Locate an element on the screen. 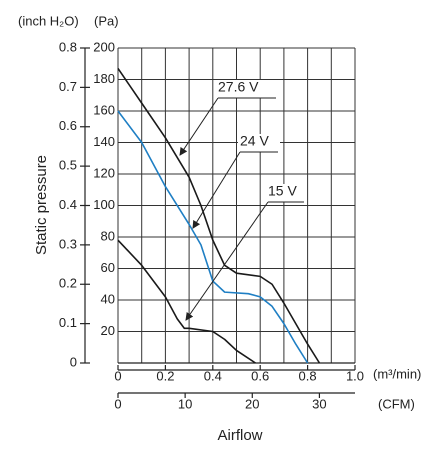 The height and width of the screenshot is (455, 444). y2-tick-label: 0.4 is located at coordinates (68, 204).